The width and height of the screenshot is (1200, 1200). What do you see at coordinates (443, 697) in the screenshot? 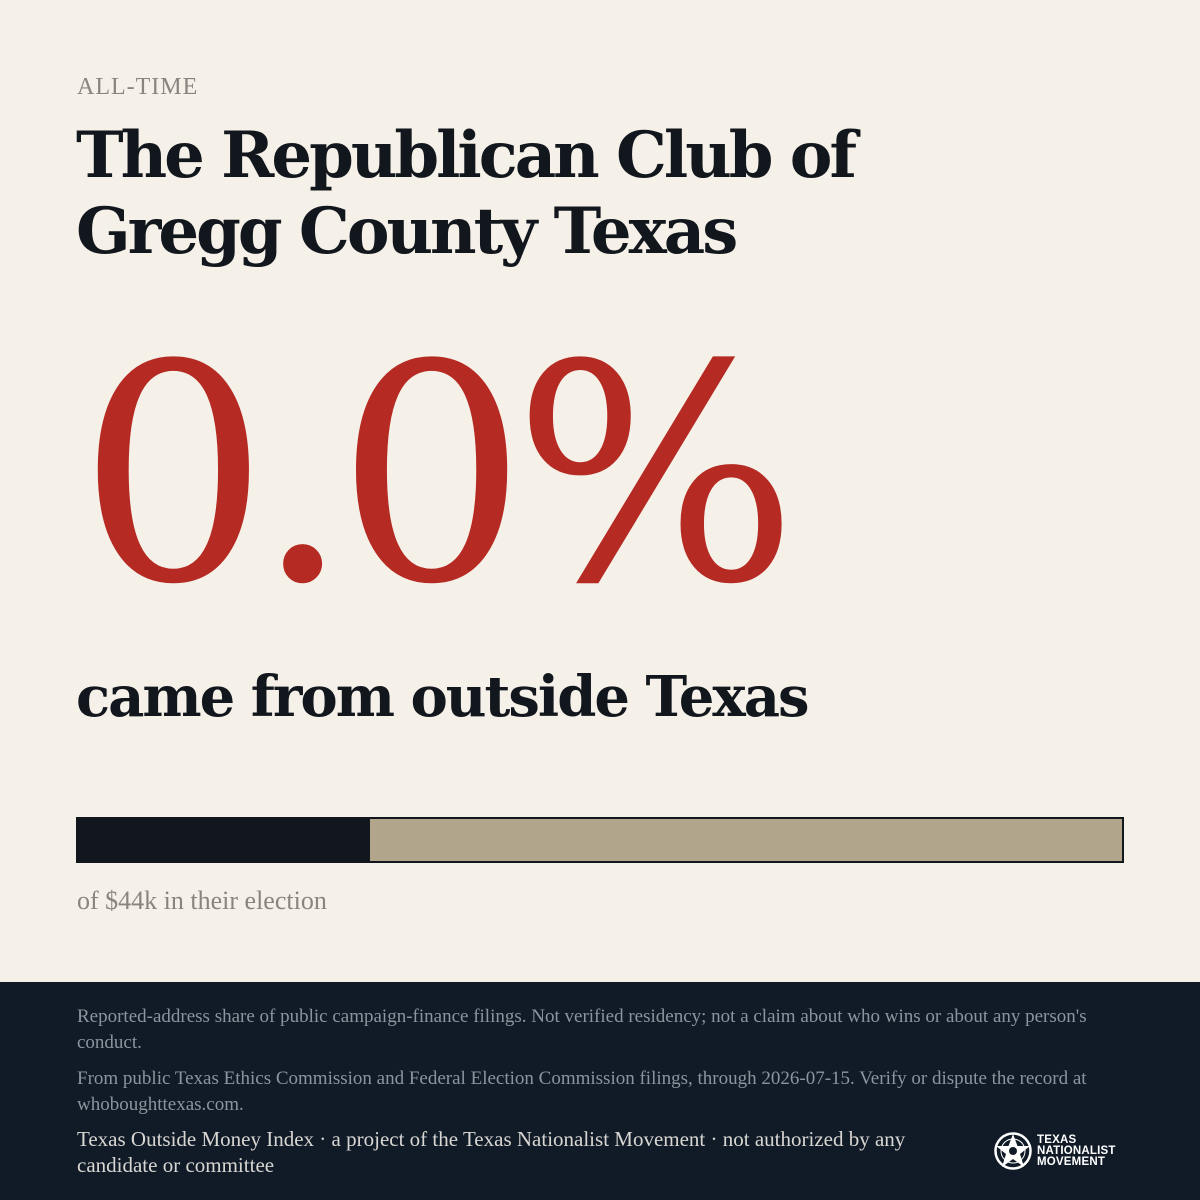
I see `outside-share-caption: came from outside Texas` at bounding box center [443, 697].